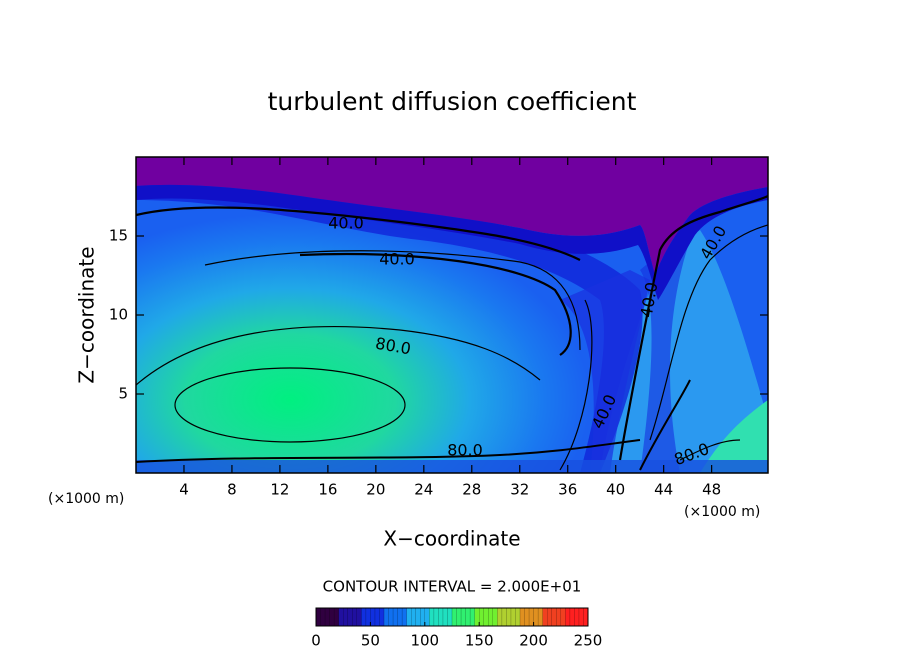 This screenshot has height=654, width=904. What do you see at coordinates (567, 490) in the screenshot?
I see `x-tick-label: 36` at bounding box center [567, 490].